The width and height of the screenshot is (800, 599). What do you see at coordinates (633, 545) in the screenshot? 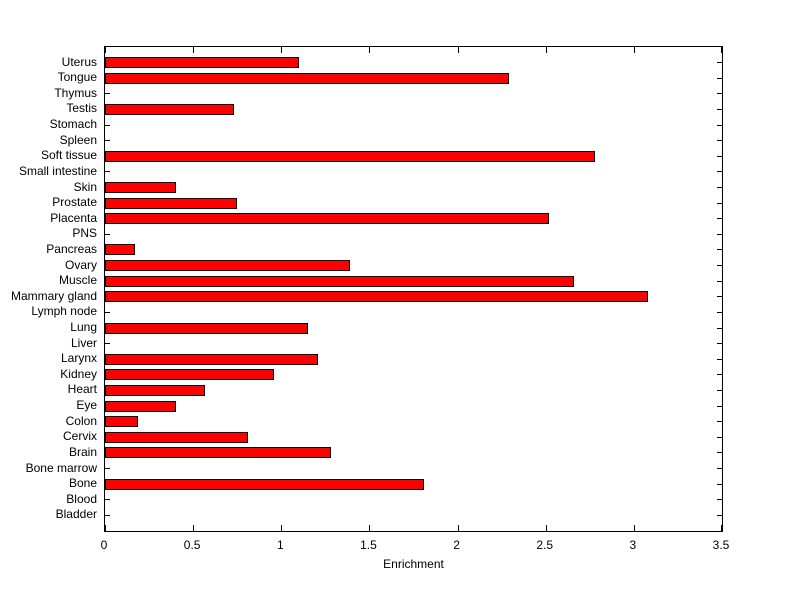
I see `x-tick-label: 3` at bounding box center [633, 545].